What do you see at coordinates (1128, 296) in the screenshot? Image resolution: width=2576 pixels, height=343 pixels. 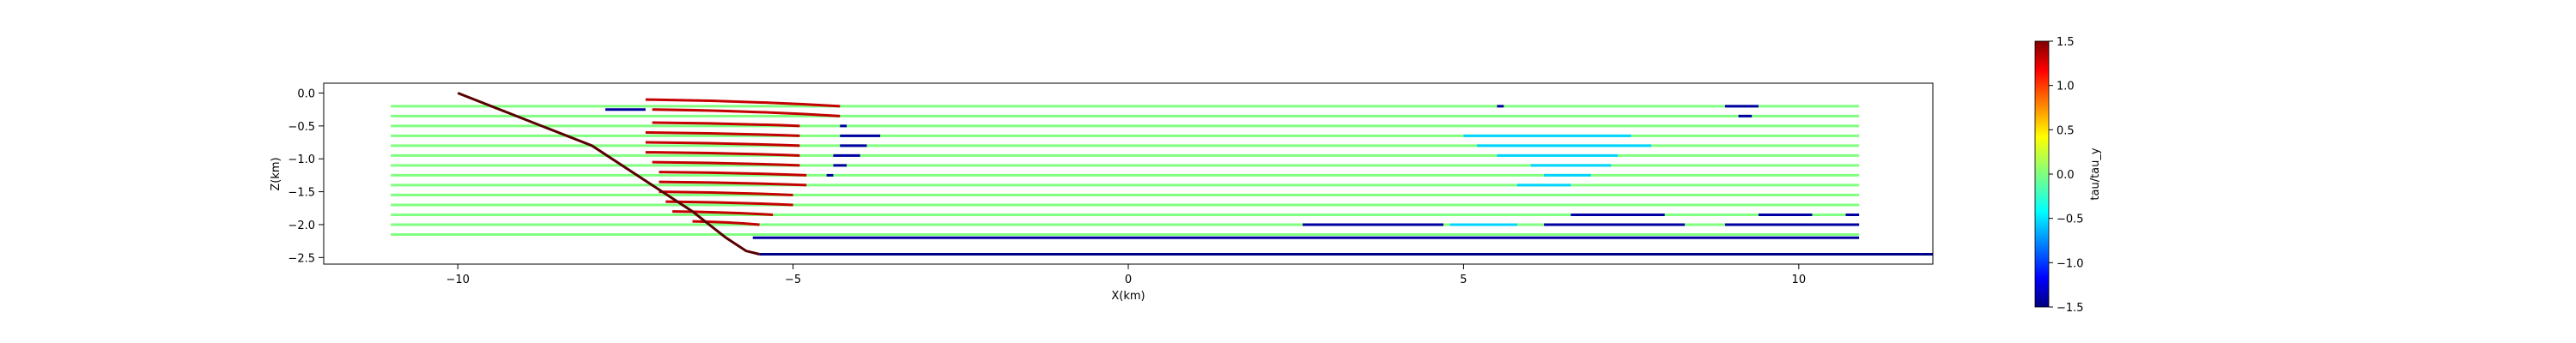 I see `x-axis-label: X(km)` at bounding box center [1128, 296].